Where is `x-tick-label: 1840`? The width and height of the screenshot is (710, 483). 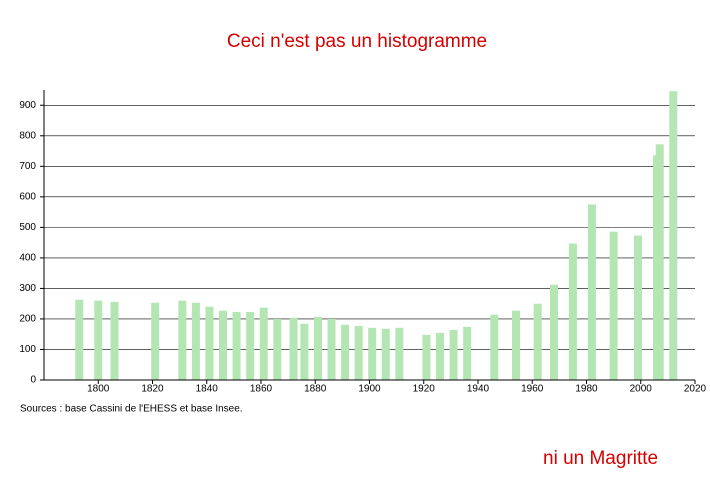 x-tick-label: 1840 is located at coordinates (207, 389).